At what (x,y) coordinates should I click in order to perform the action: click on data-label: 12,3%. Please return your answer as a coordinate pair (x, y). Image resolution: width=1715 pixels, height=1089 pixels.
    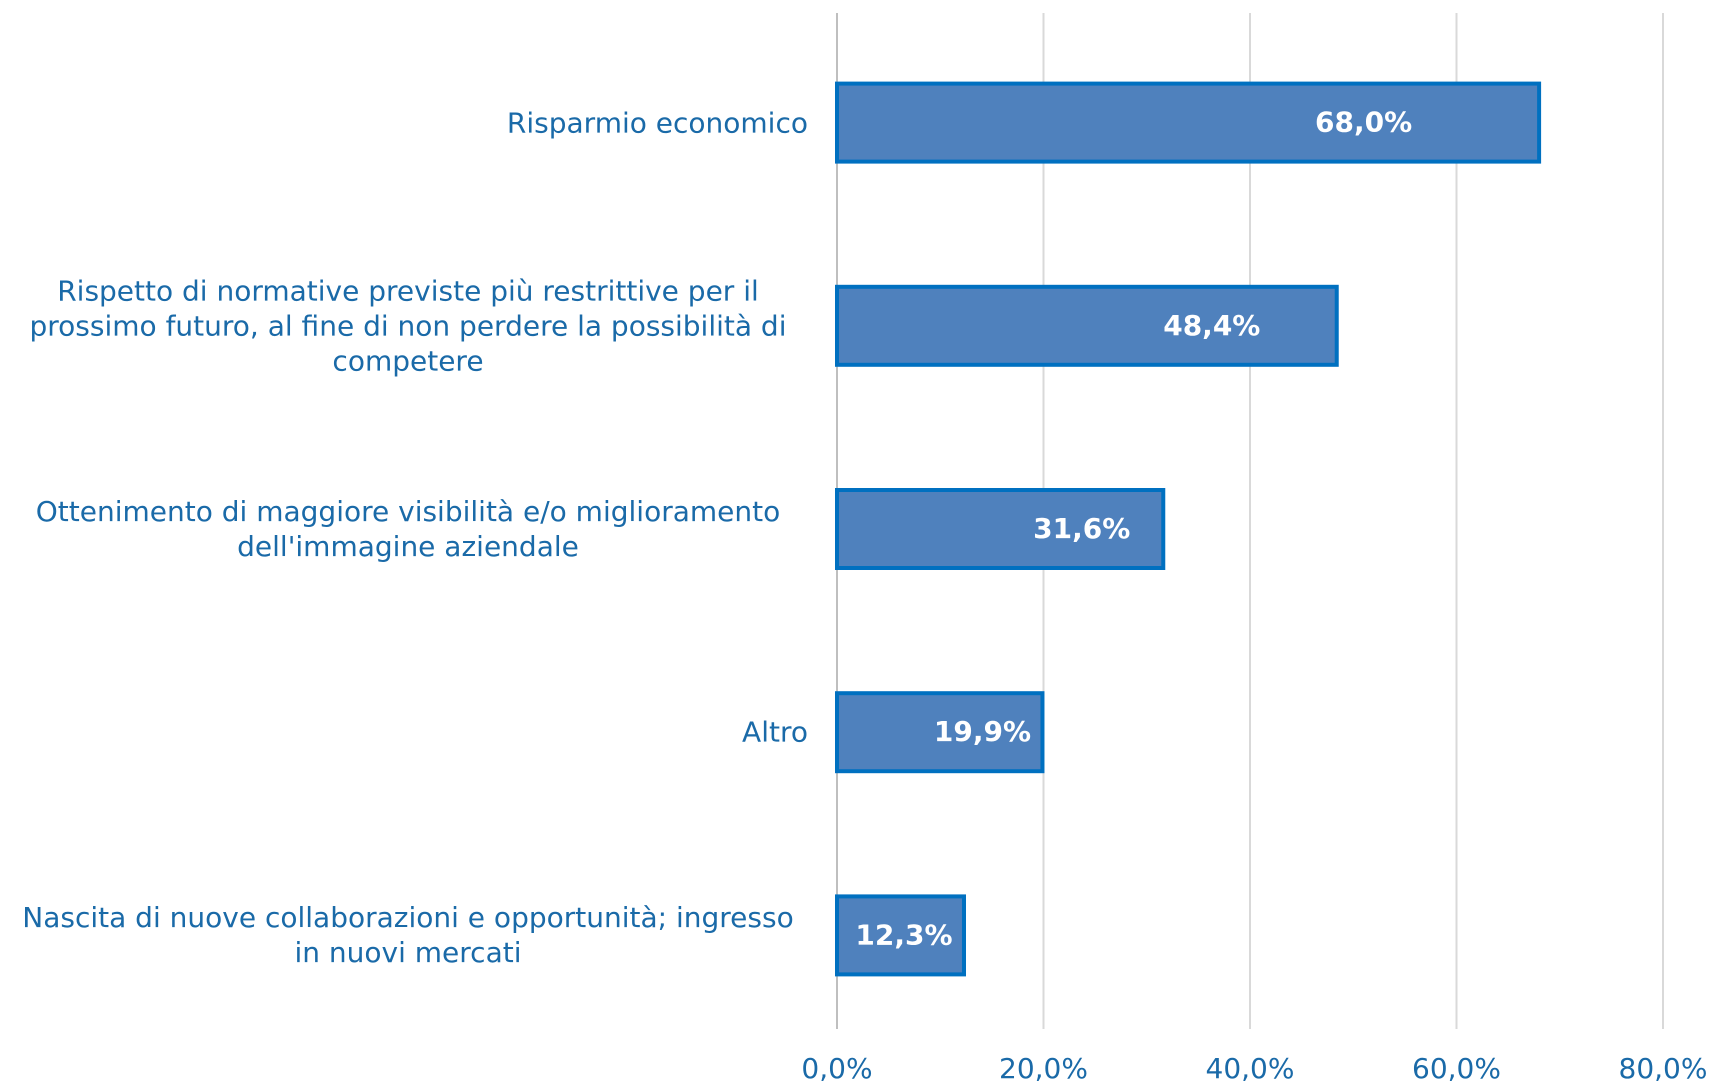
    Looking at the image, I should click on (903, 934).